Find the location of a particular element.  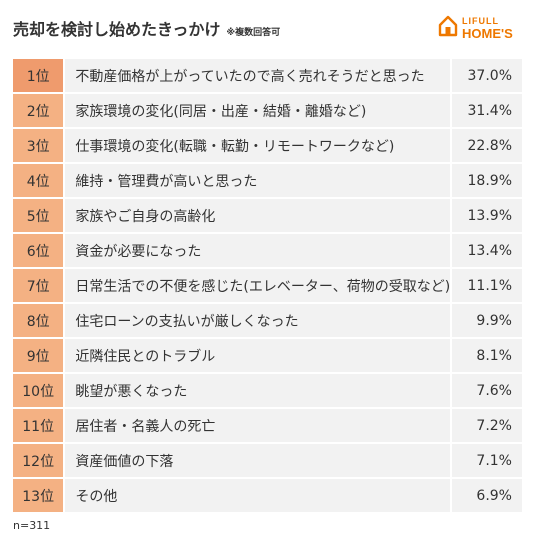

table-row: 10位 眺望が悪くなった 7.6% is located at coordinates (267, 390).